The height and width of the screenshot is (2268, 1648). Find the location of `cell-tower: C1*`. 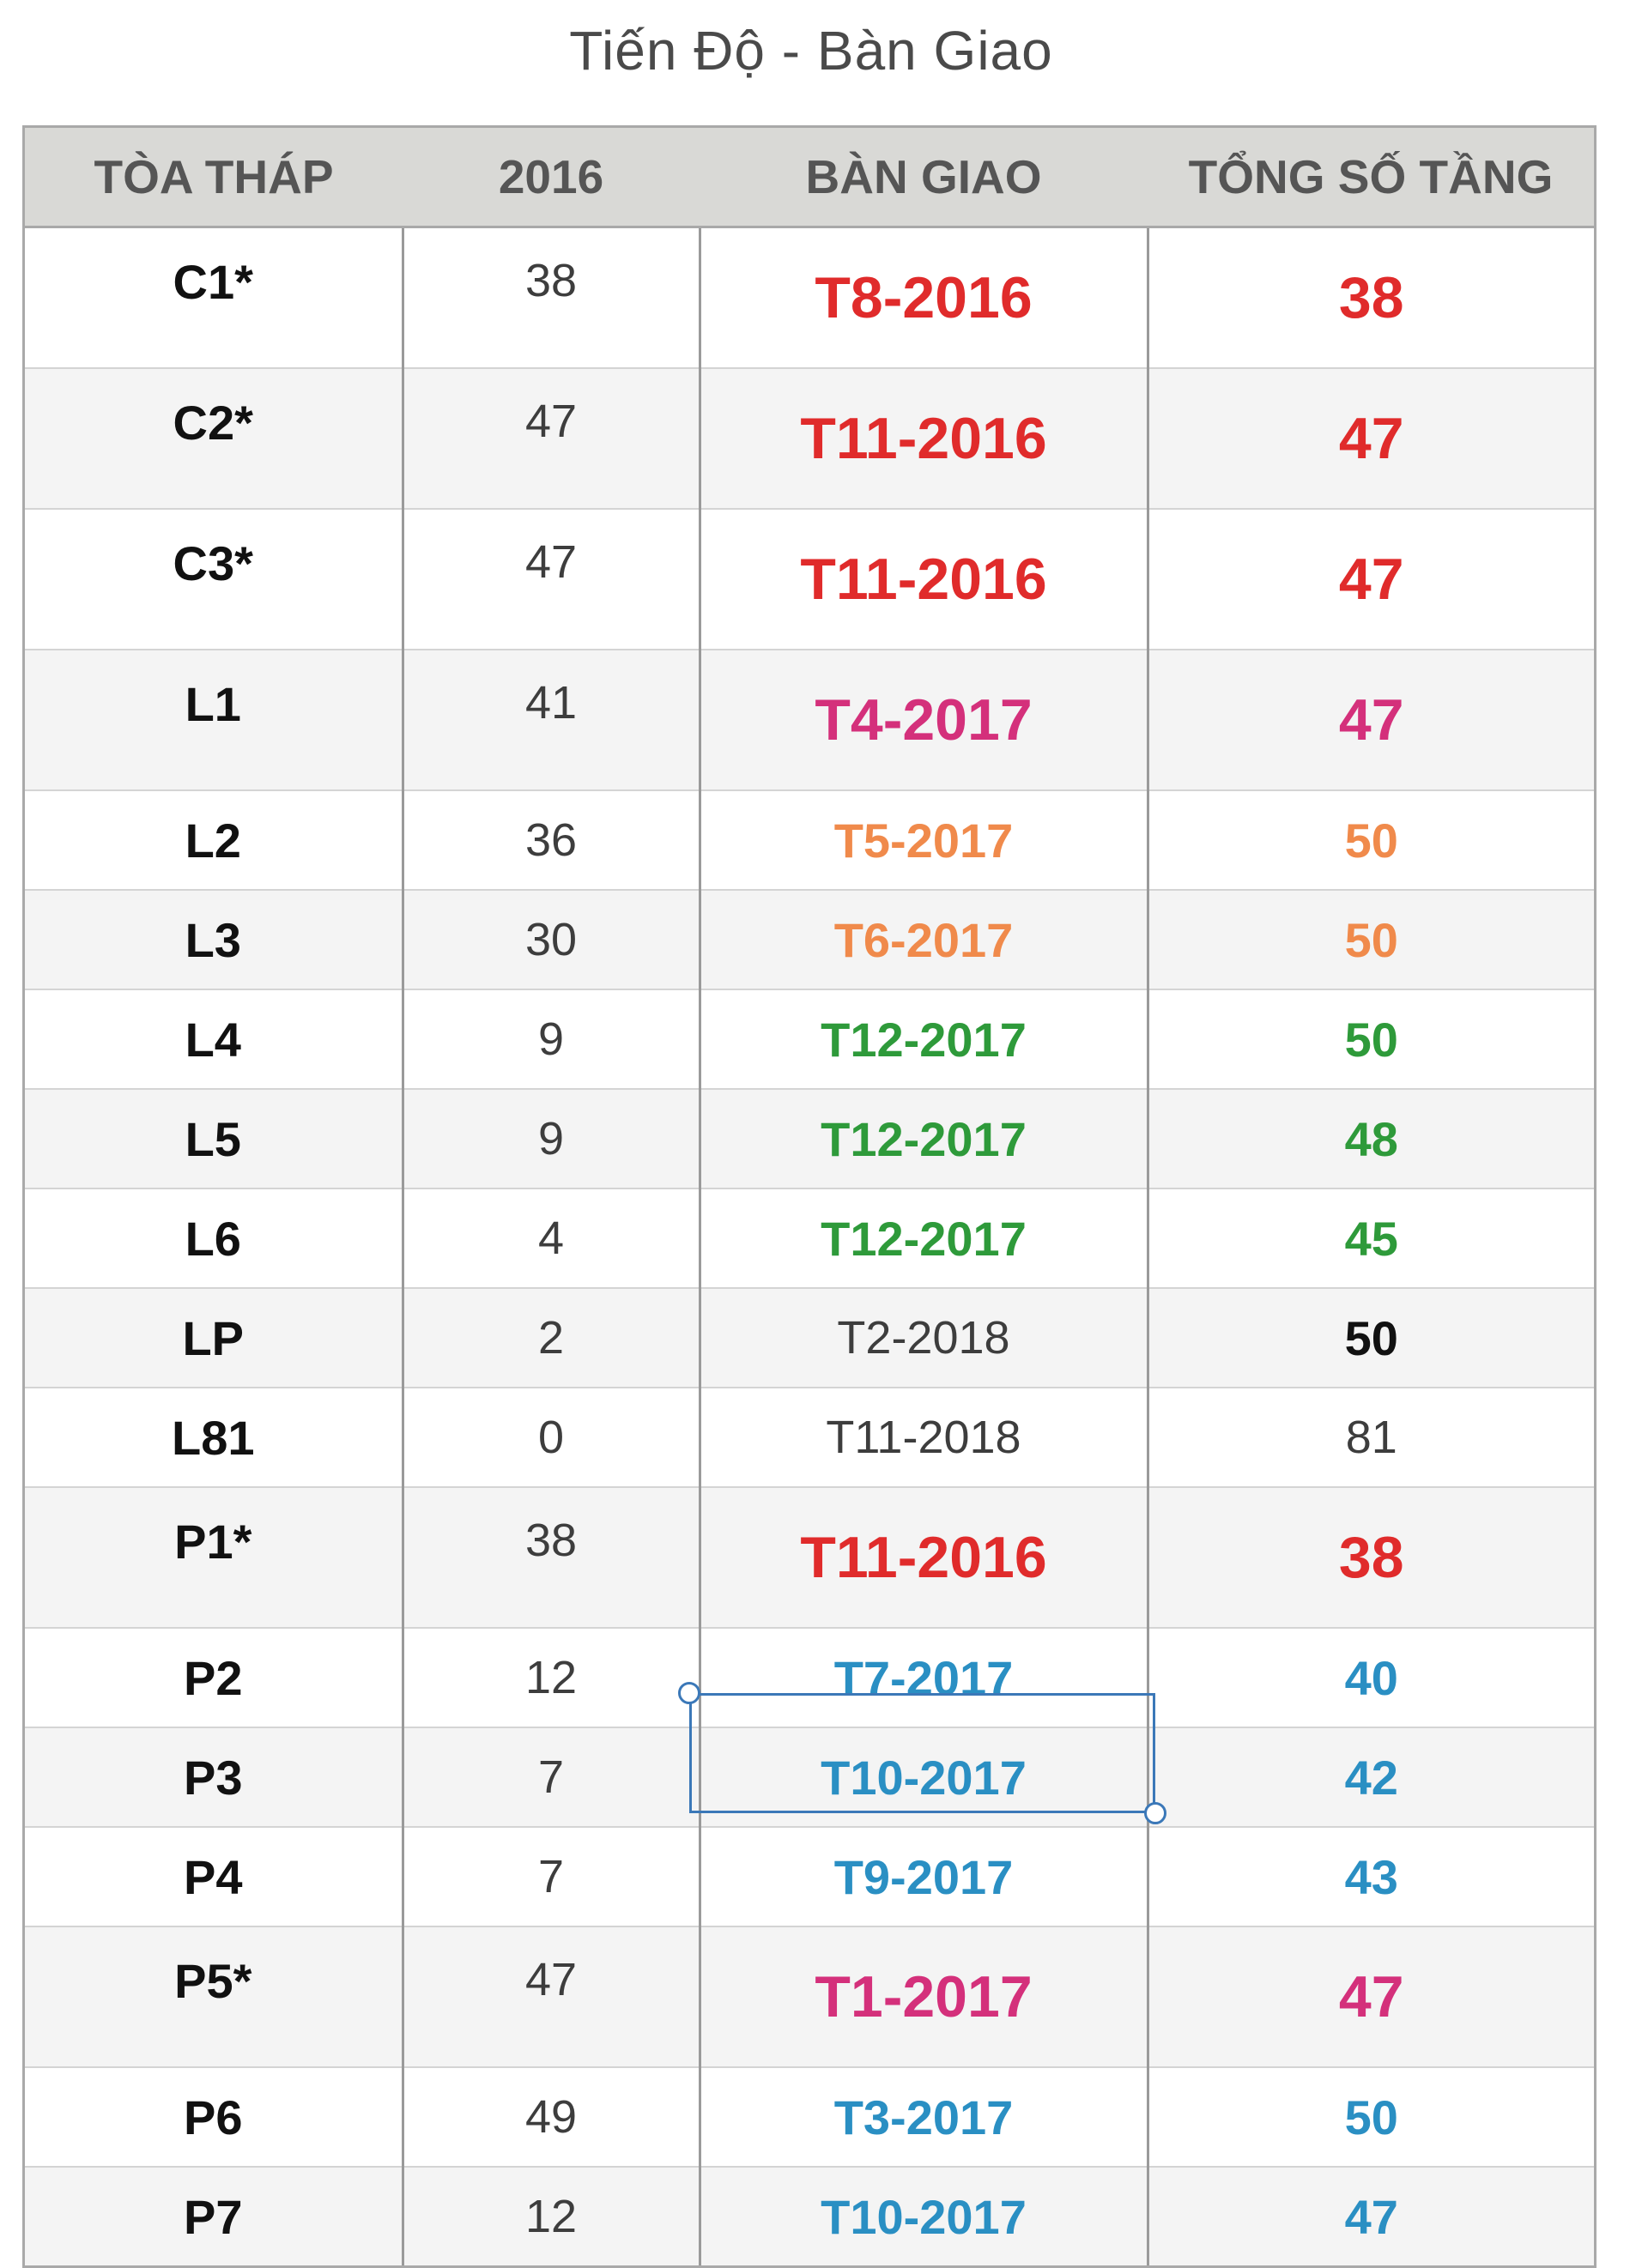

cell-tower: C1* is located at coordinates (214, 298).